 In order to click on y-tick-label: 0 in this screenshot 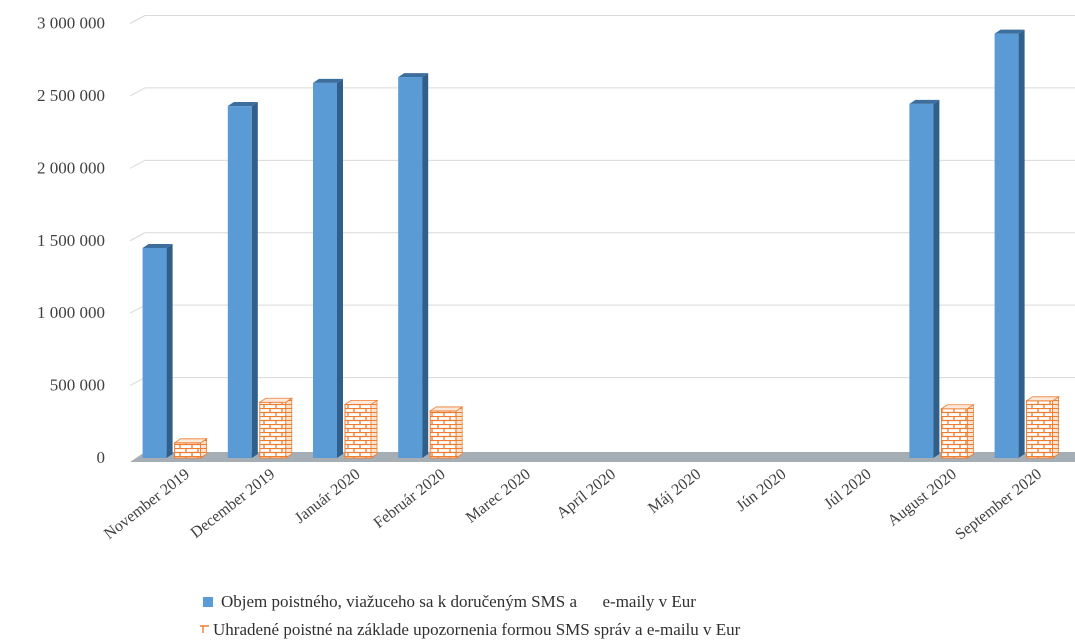, I will do `click(101, 457)`.